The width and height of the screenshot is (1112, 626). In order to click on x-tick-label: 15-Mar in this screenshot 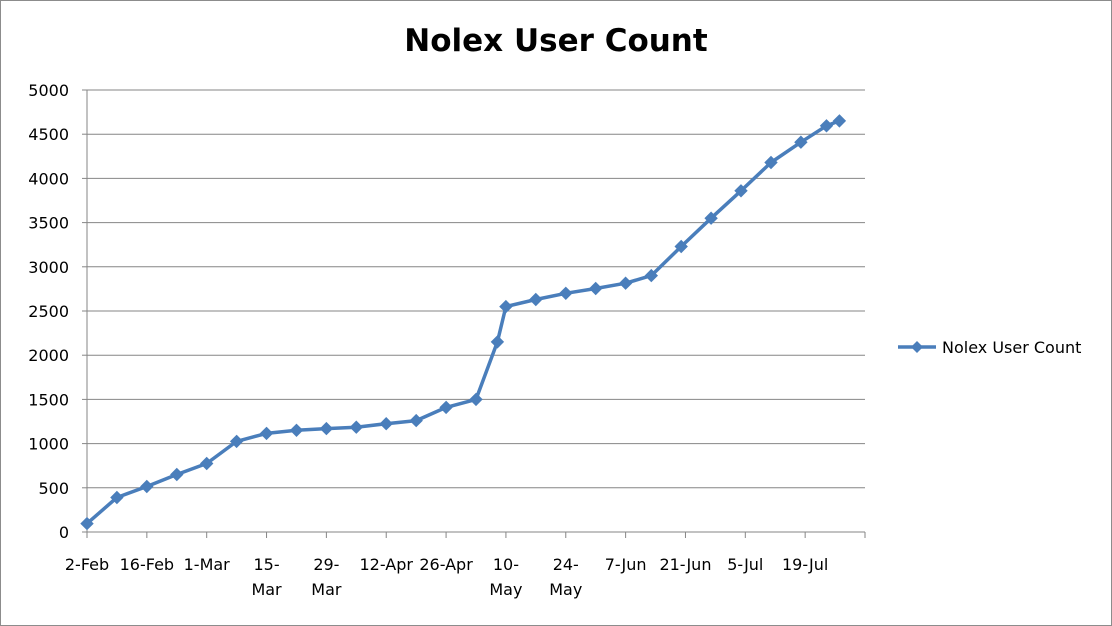, I will do `click(266, 577)`.